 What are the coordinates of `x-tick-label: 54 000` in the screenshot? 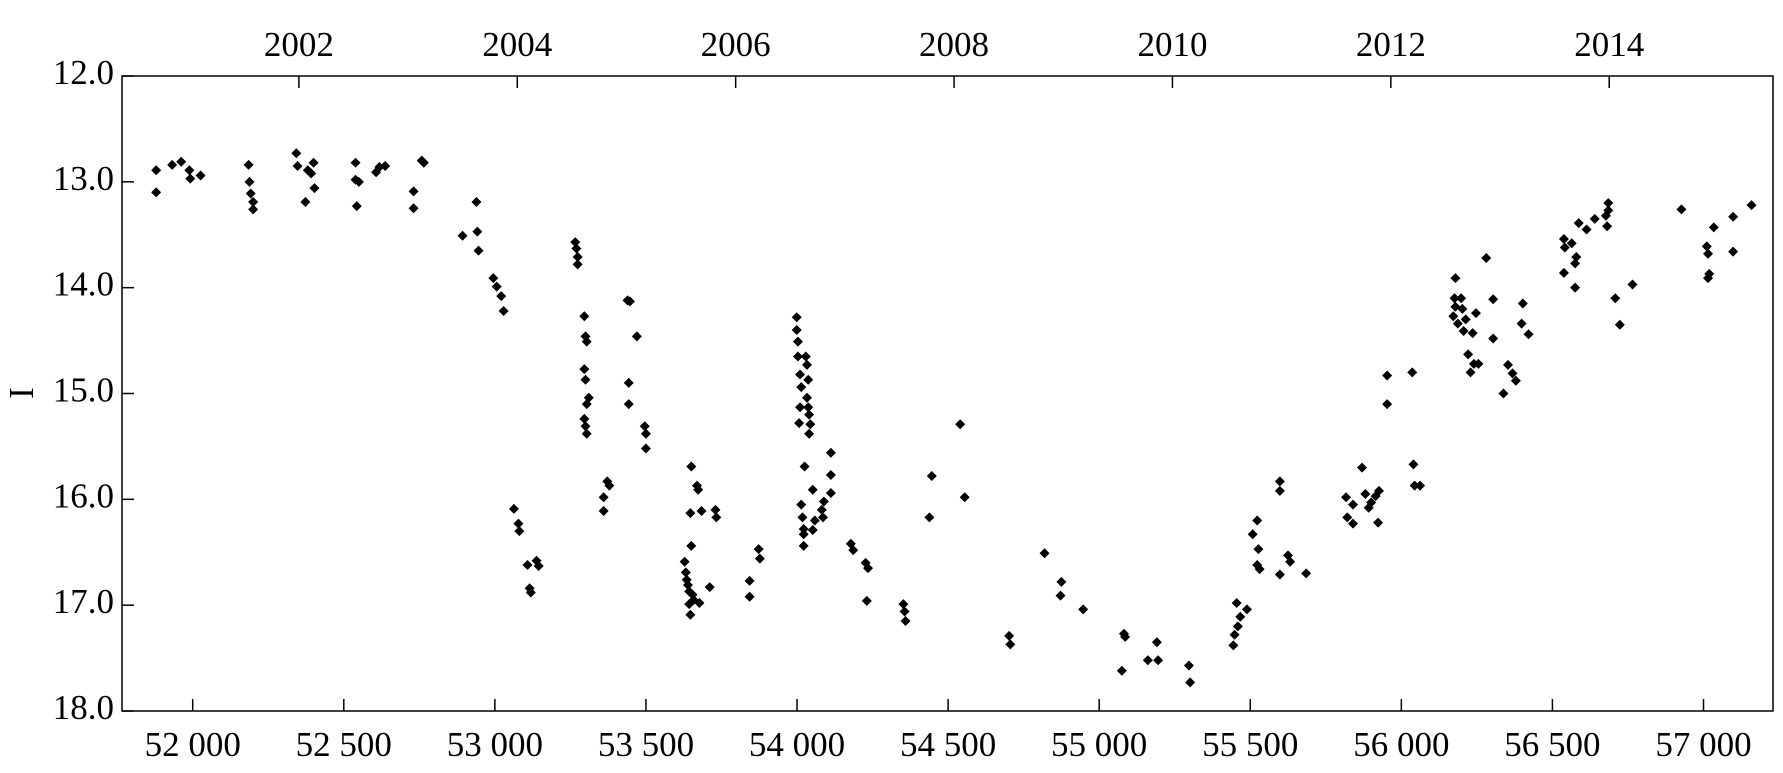 It's located at (797, 744).